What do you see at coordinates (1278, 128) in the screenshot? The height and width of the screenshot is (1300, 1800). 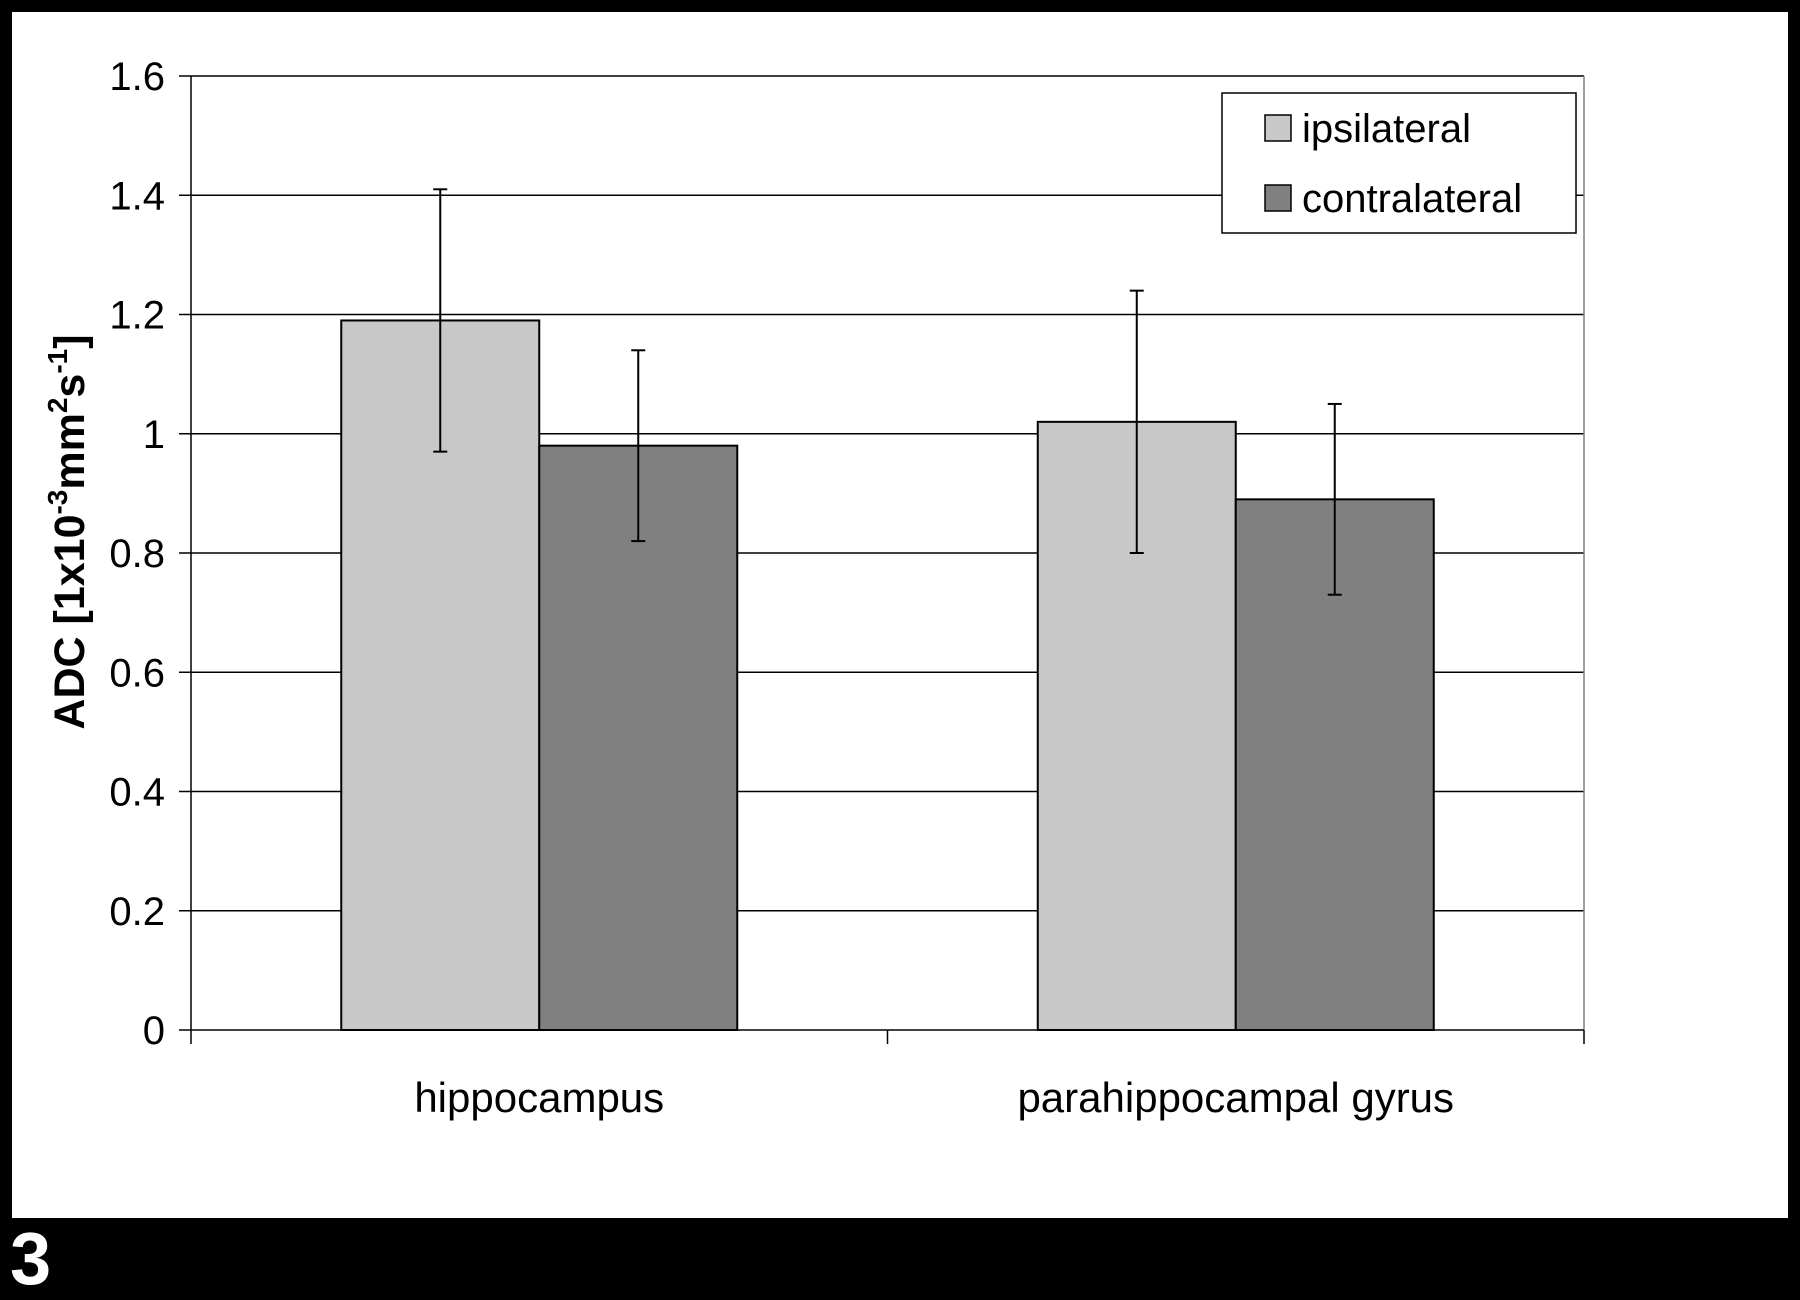 I see `legend-swatch-ipsilateral` at bounding box center [1278, 128].